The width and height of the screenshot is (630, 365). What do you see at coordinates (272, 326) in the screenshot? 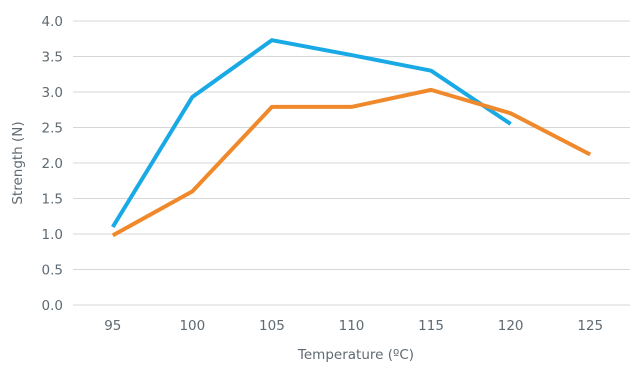
I see `x-tick-label: 105` at bounding box center [272, 326].